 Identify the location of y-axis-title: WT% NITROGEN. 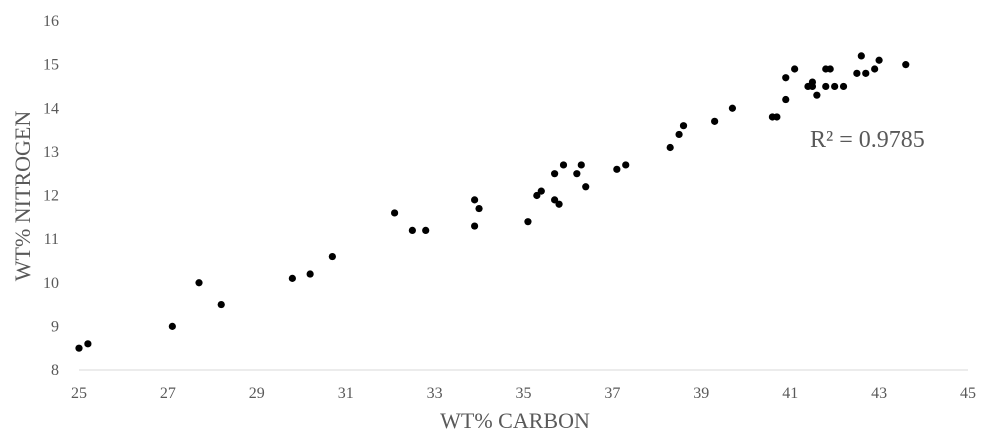
(22, 196).